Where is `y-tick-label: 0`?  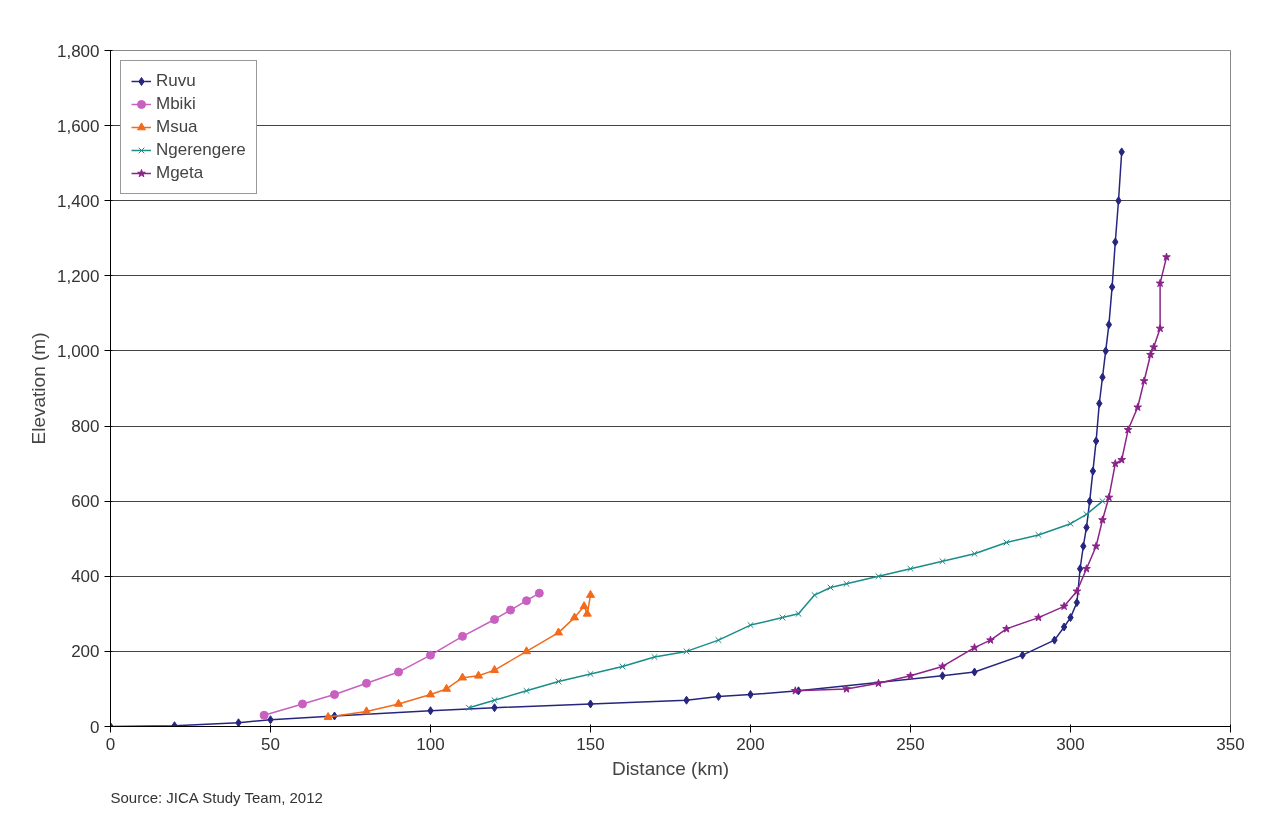 y-tick-label: 0 is located at coordinates (95, 727).